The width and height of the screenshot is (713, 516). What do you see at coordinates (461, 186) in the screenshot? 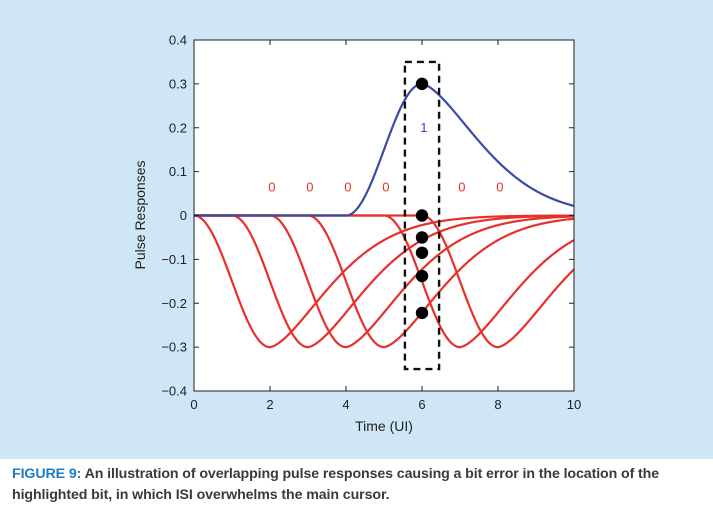
I see `bit-label-5: 0` at bounding box center [461, 186].